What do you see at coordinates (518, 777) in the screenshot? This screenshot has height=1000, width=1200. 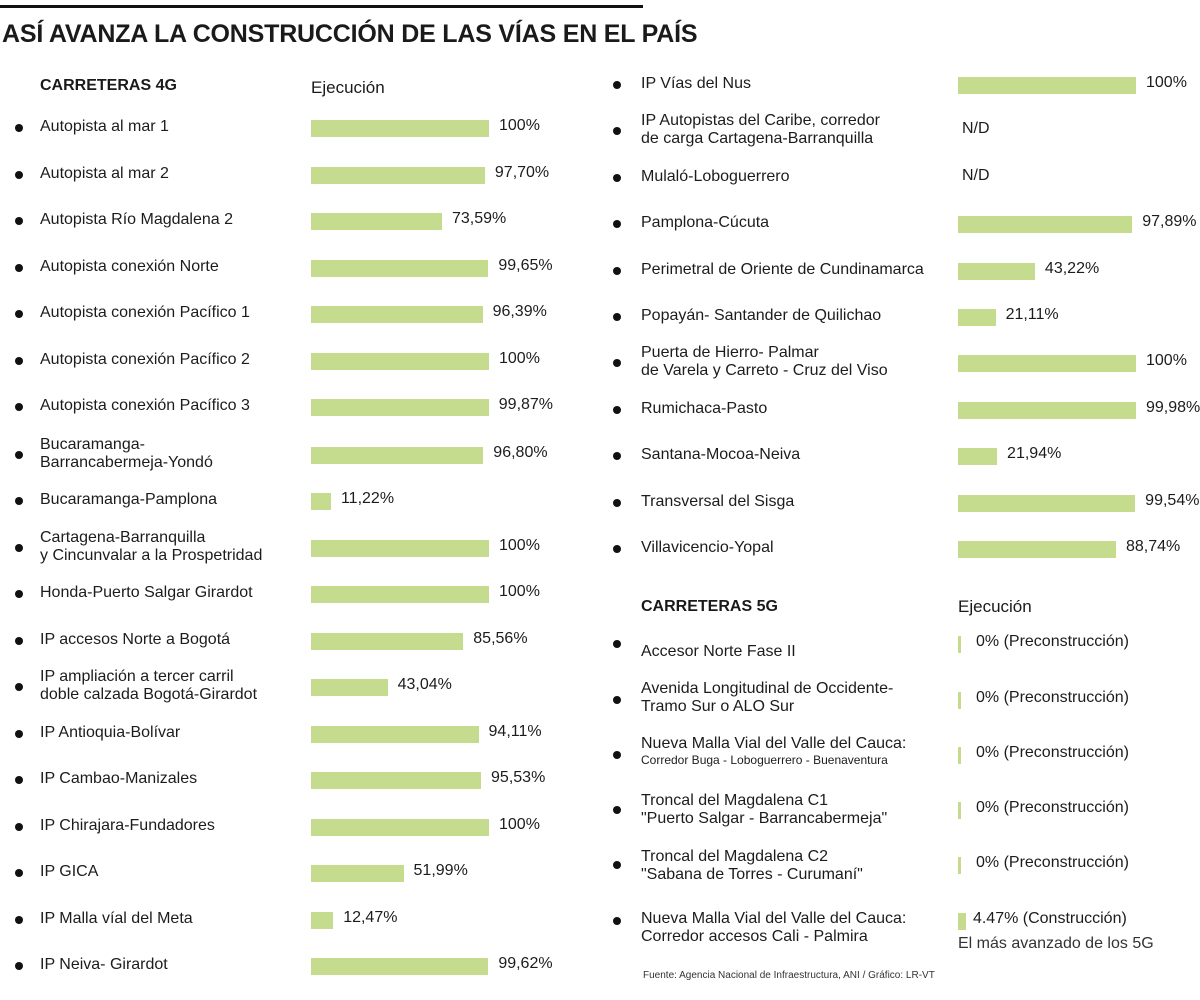 I see `c0-value-label: 95,53%` at bounding box center [518, 777].